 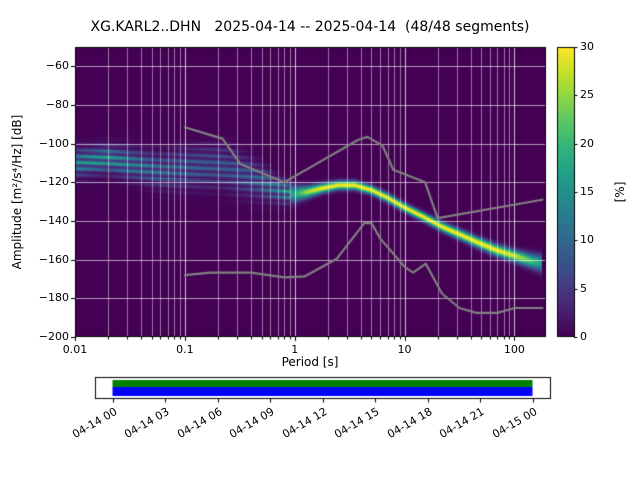 What do you see at coordinates (587, 191) in the screenshot?
I see `colorbar-tick-label: 15` at bounding box center [587, 191].